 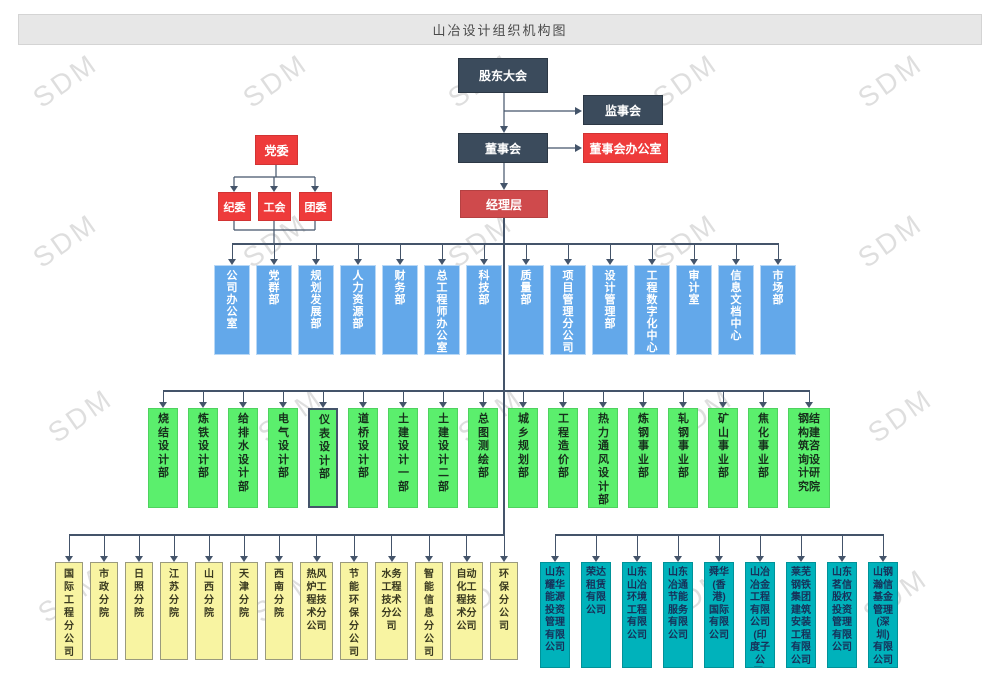 What do you see at coordinates (694, 310) in the screenshot?
I see `node-functional-department: 审计室` at bounding box center [694, 310].